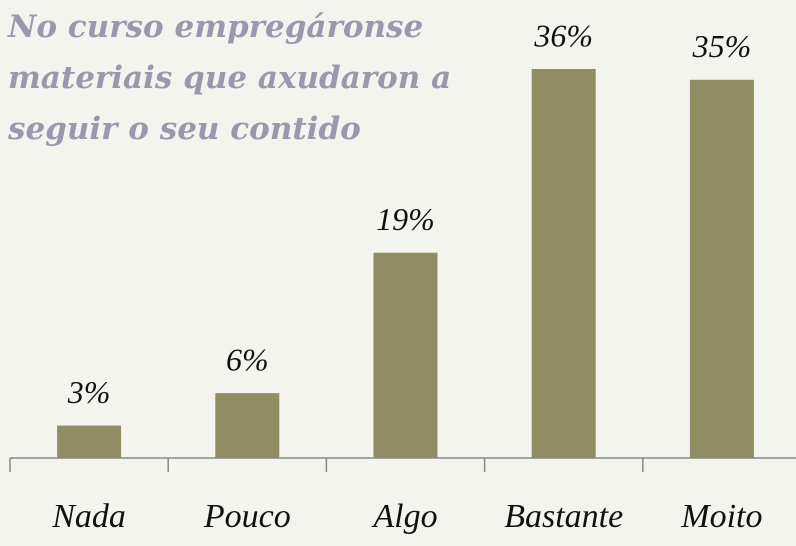 This screenshot has height=546, width=796. Describe the element at coordinates (563, 35) in the screenshot. I see `value-label: 36%` at that location.